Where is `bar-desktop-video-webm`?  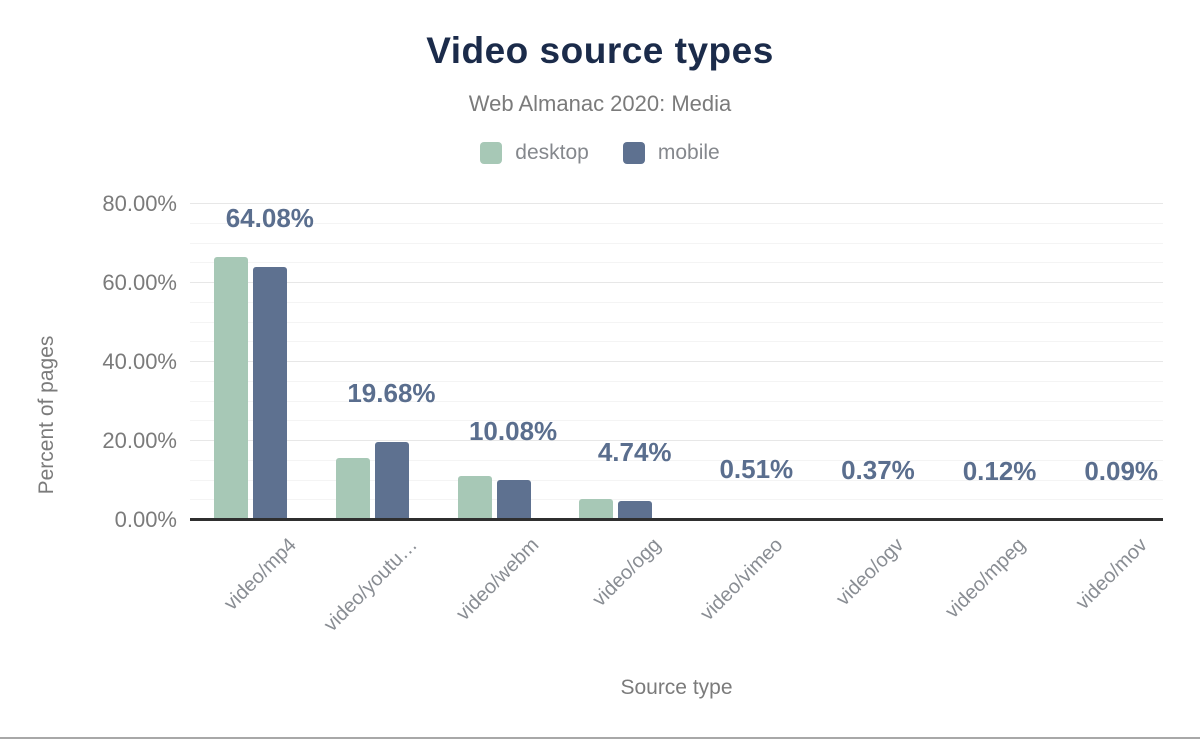 bar-desktop-video-webm is located at coordinates (474, 498).